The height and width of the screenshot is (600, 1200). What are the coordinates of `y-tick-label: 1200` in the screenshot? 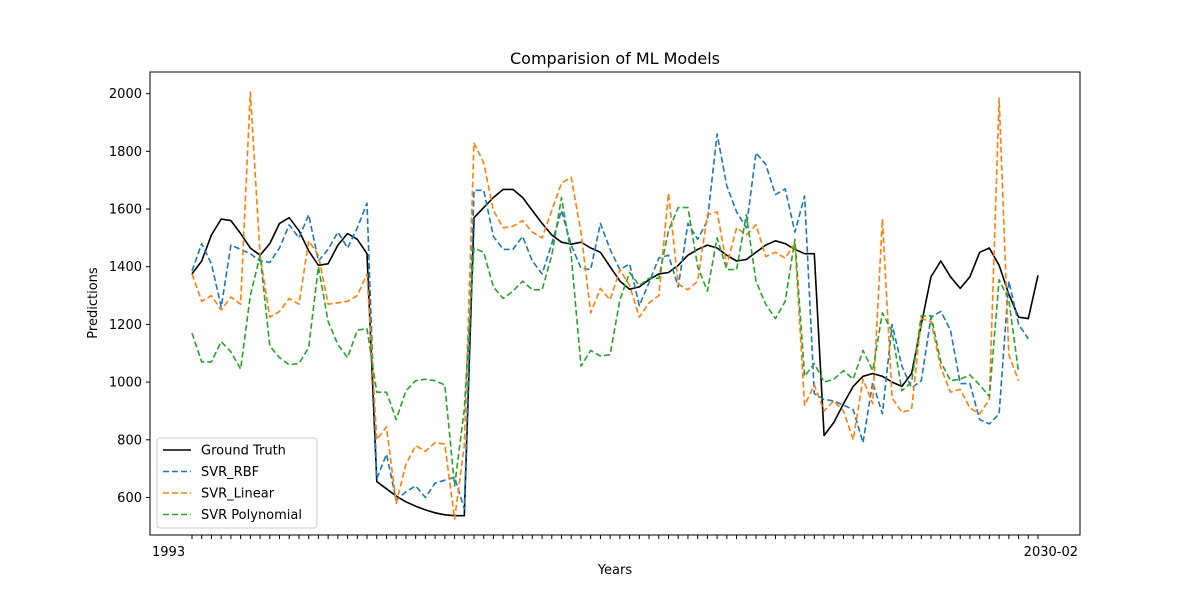 It's located at (125, 325).